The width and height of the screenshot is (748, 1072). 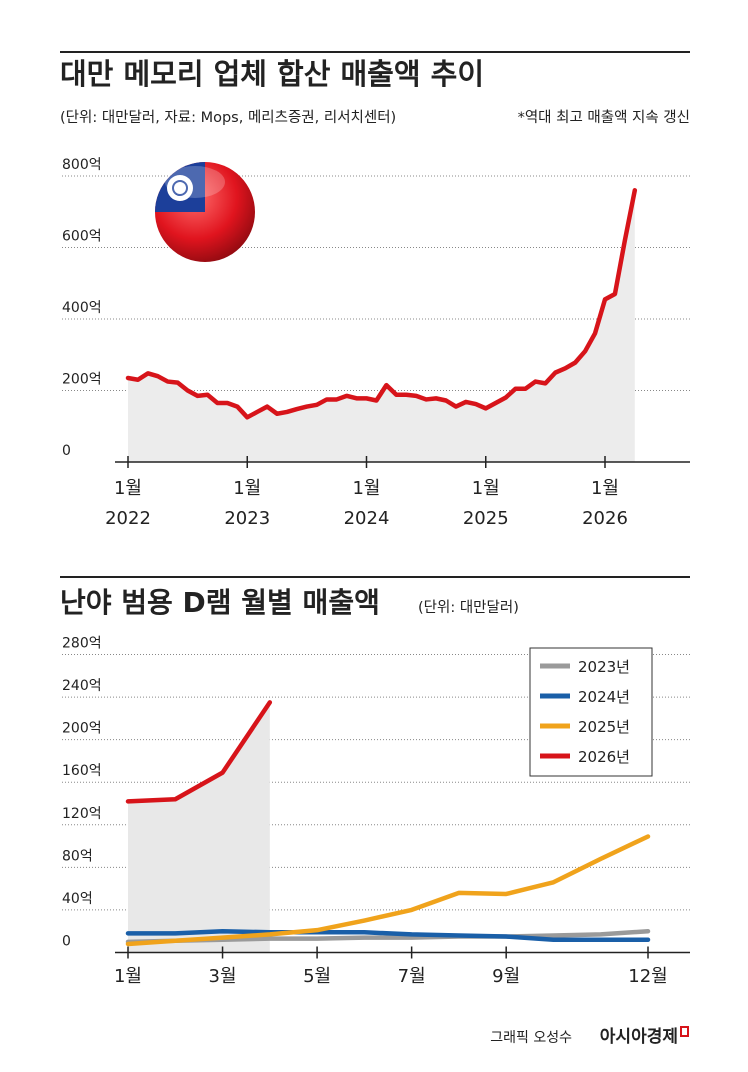 What do you see at coordinates (82, 237) in the screenshot?
I see `y-tick-label: 600억` at bounding box center [82, 237].